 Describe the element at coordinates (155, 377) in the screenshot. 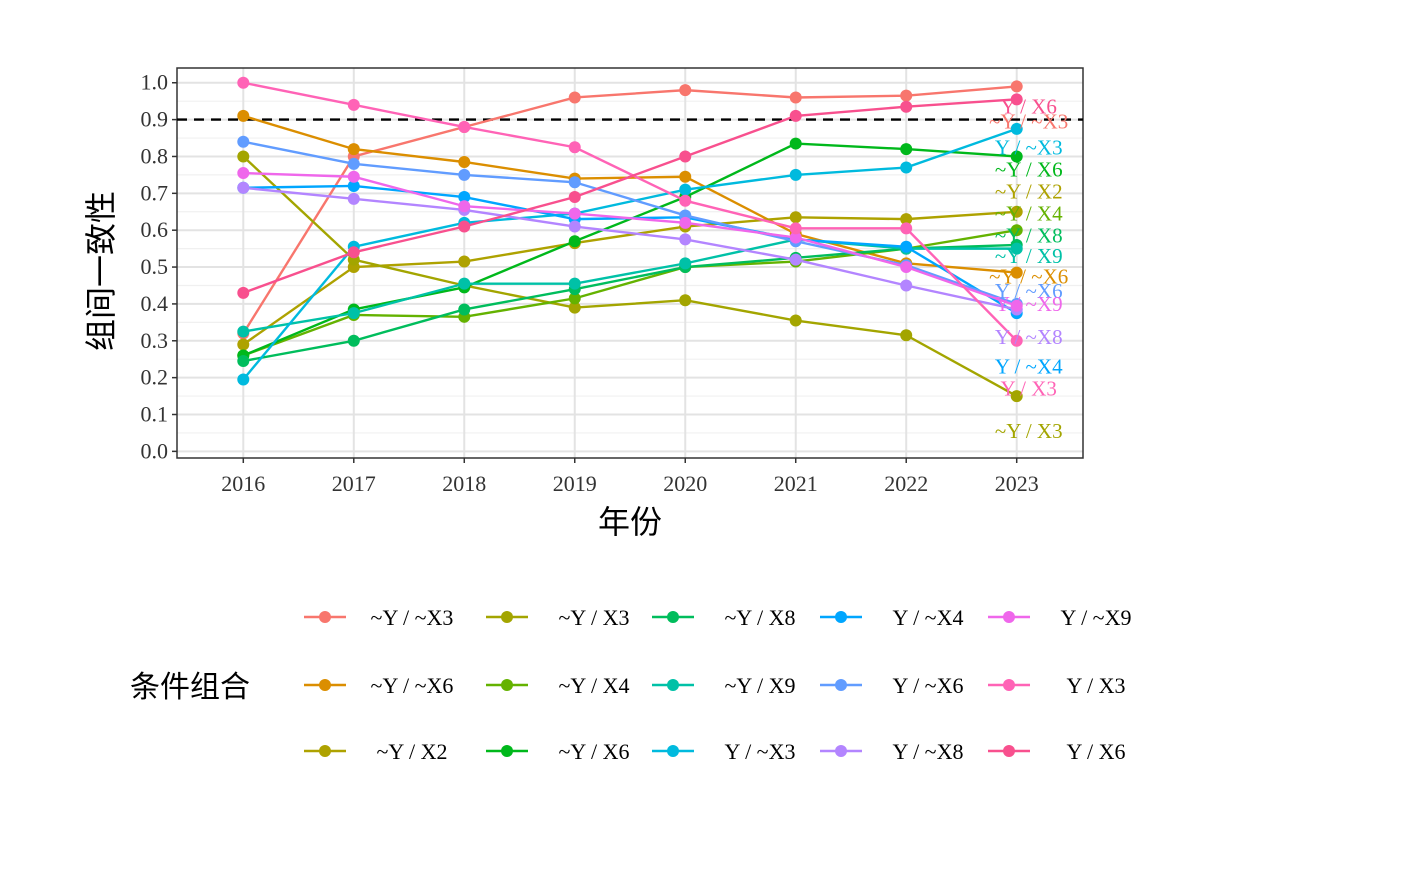

I see `y-tick-label: 0.2` at that location.